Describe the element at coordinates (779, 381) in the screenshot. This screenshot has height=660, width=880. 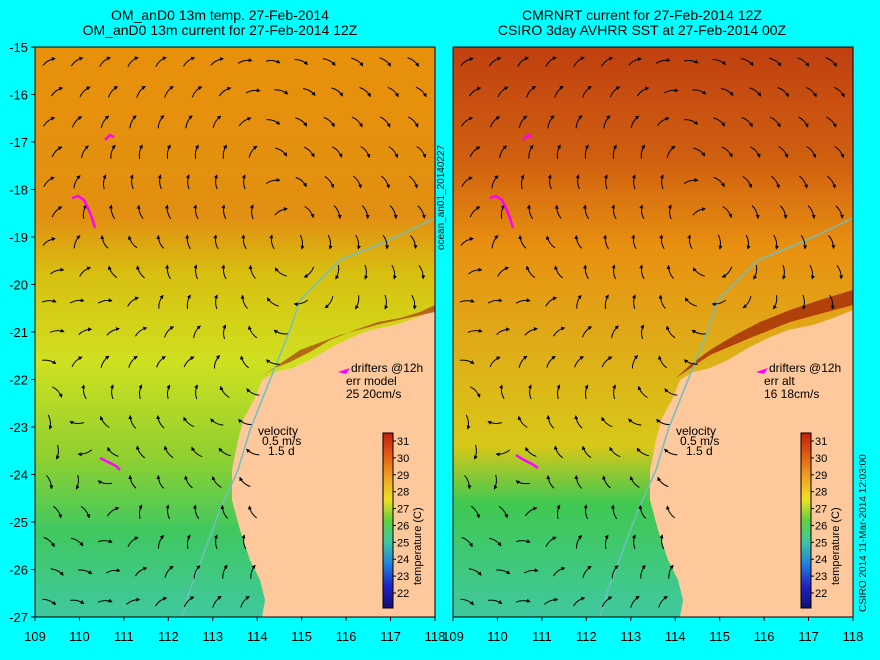
I see `right-err-label: err alt` at that location.